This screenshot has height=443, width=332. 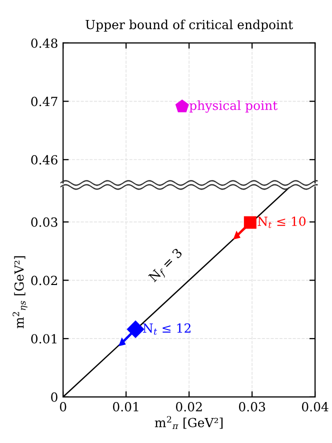 I want to click on series-label: physical point, so click(x=233, y=106).